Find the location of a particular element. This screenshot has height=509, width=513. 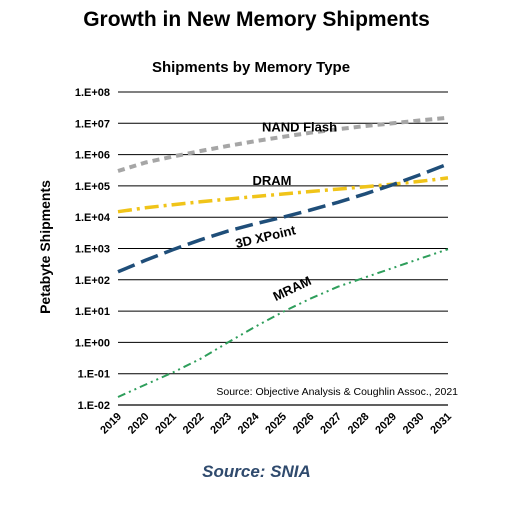

x-tick-label: 2019 is located at coordinates (111, 424).